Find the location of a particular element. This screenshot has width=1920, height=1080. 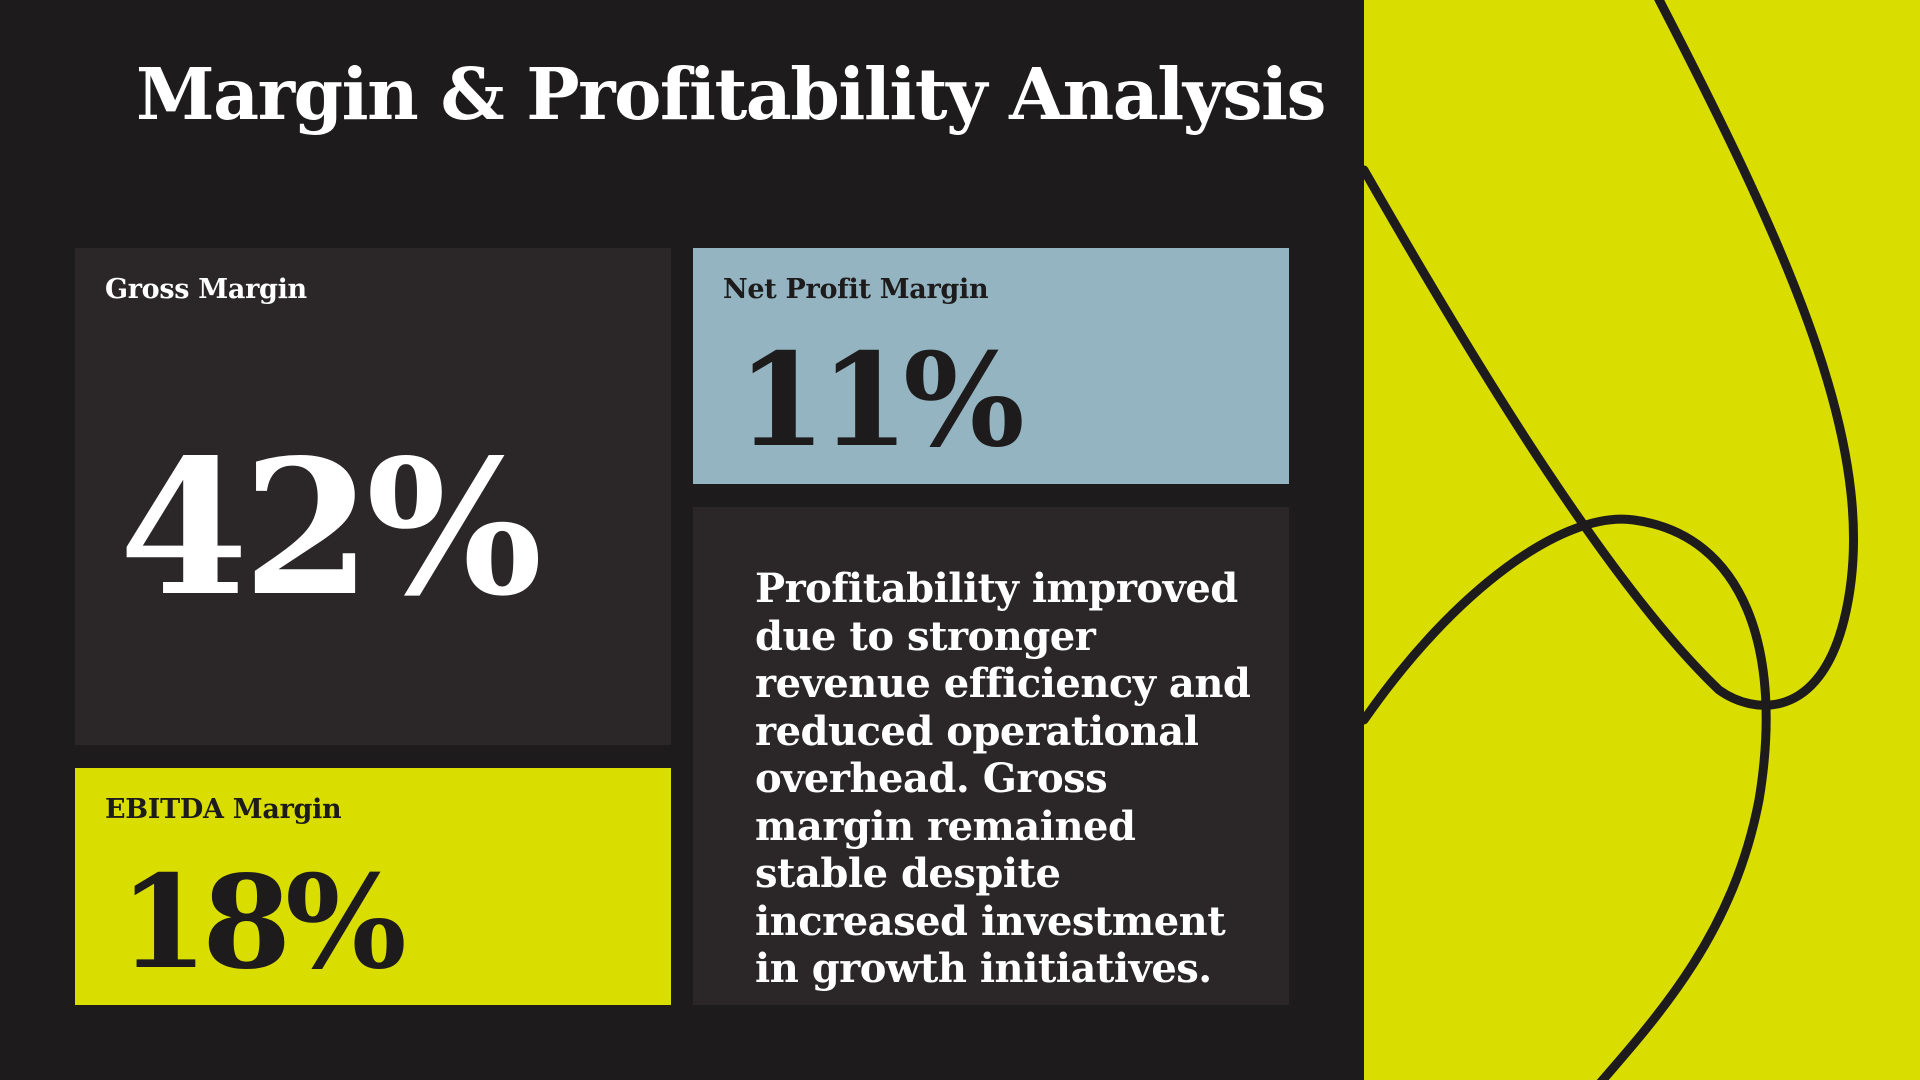

net-profit-margin-label: Net Profit Margin is located at coordinates (856, 289).